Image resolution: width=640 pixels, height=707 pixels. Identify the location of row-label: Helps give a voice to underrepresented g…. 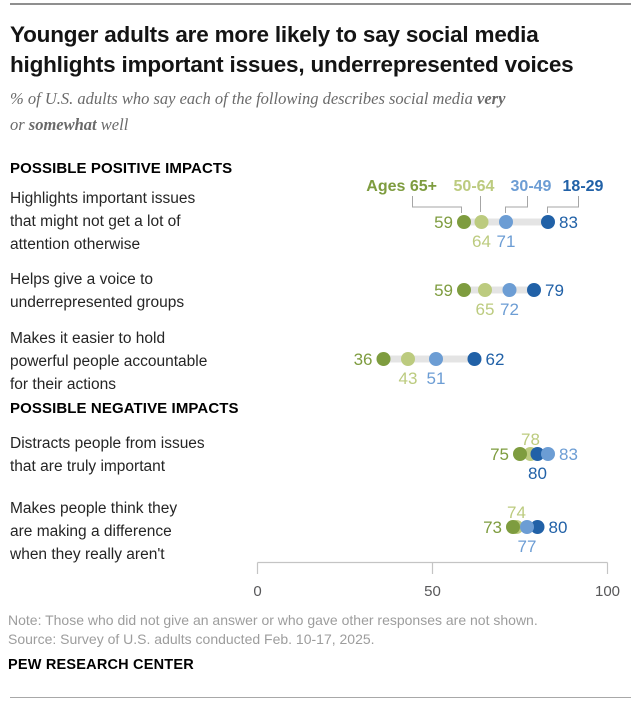
(97, 291).